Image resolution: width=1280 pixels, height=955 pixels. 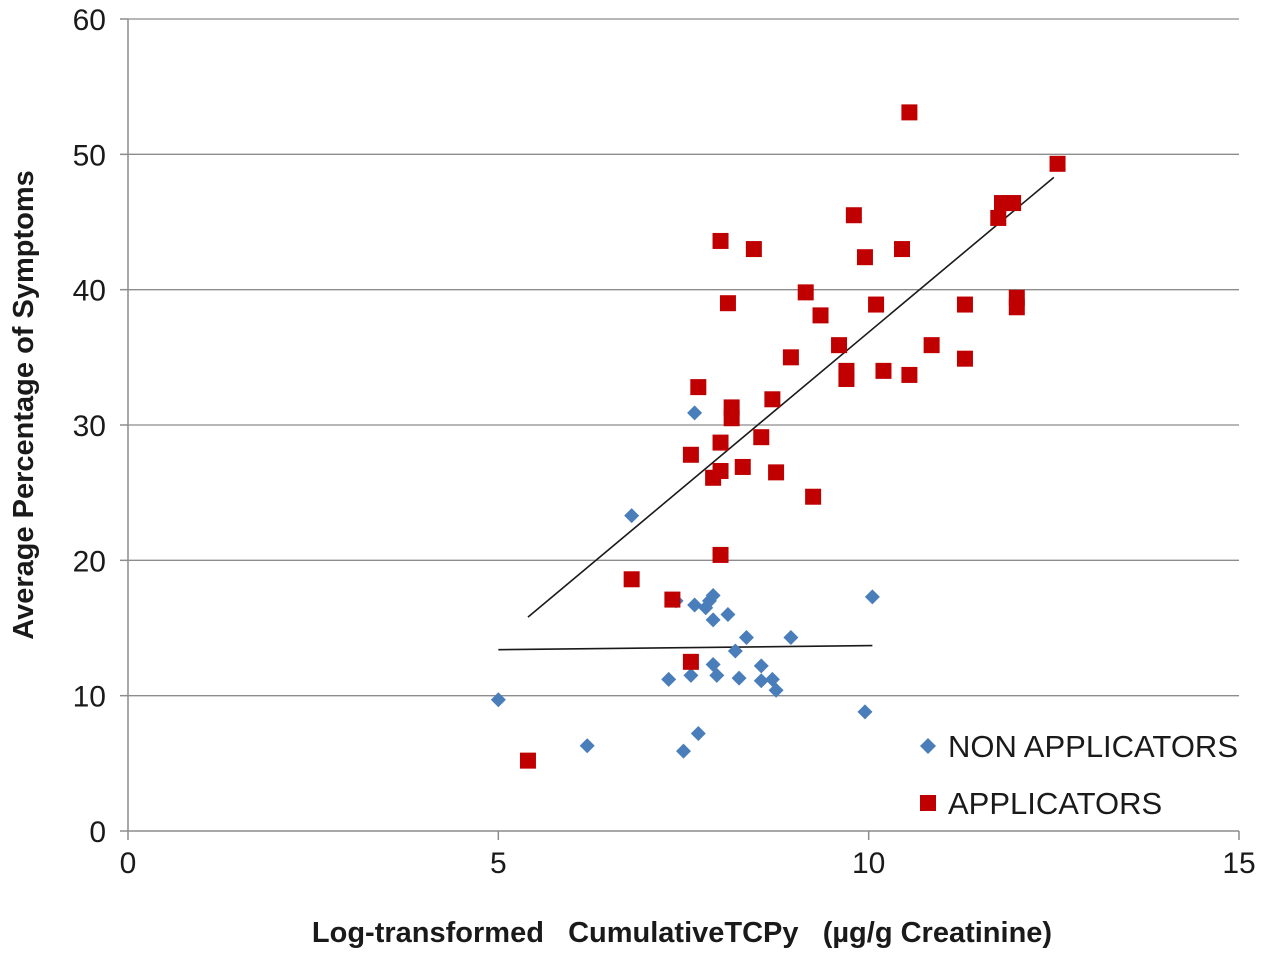 What do you see at coordinates (97, 832) in the screenshot?
I see `y-tick-label: 0` at bounding box center [97, 832].